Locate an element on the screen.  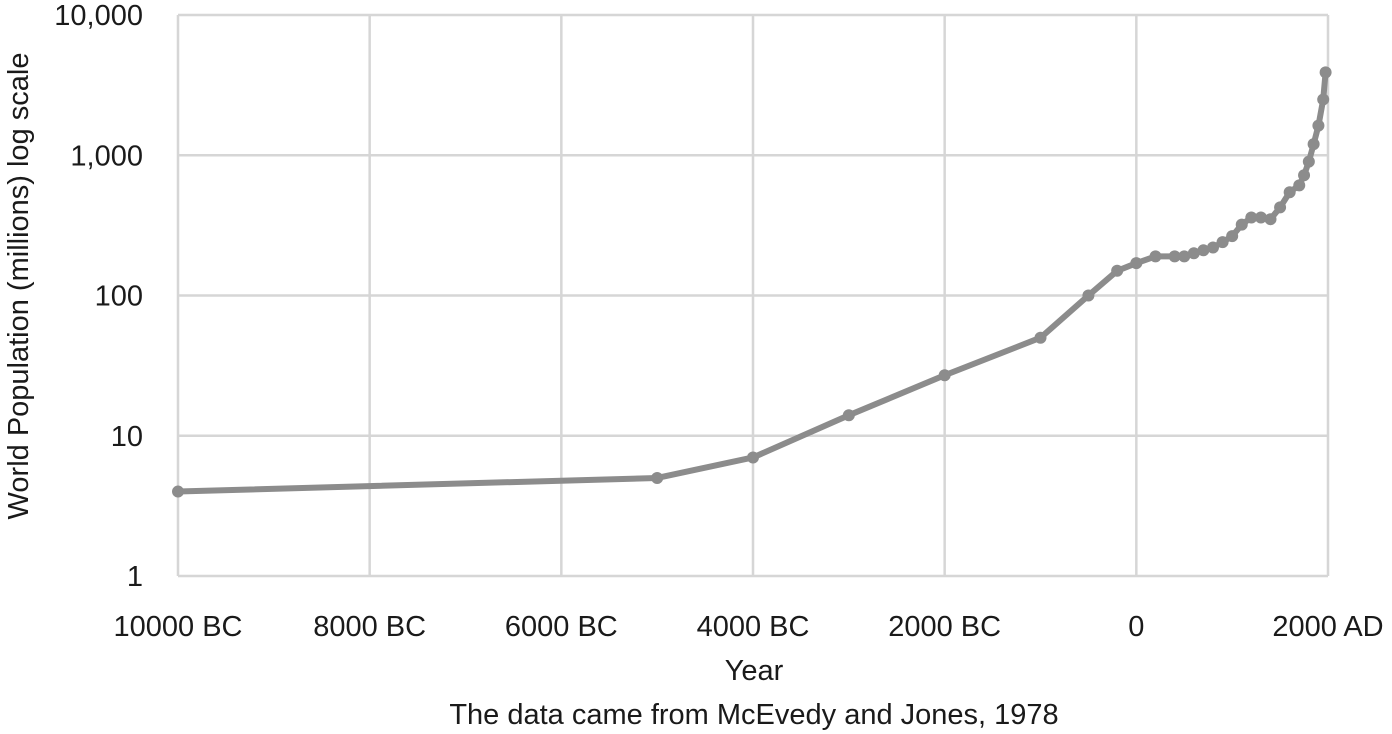
y-tick-label: 100 is located at coordinates (119, 297).